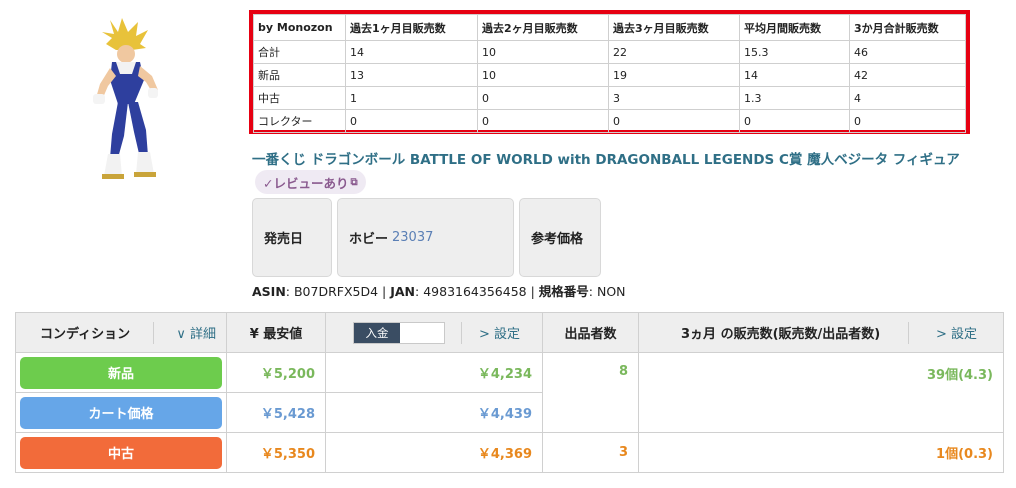 This screenshot has height=488, width=1016. Describe the element at coordinates (284, 239) in the screenshot. I see `release-date-label: 発売日` at that location.